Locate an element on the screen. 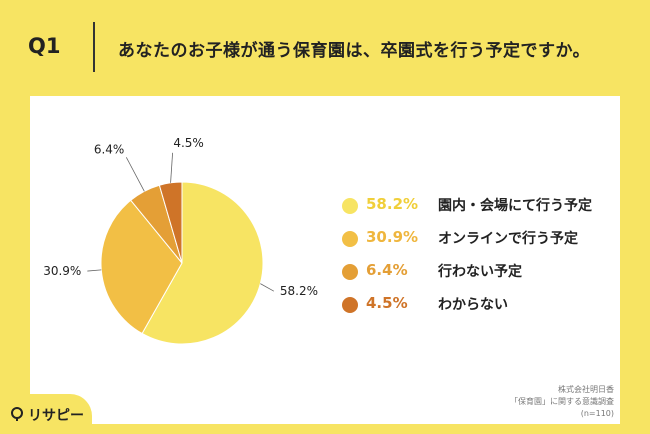 This screenshot has height=434, width=650. pie-slice-unknown is located at coordinates (170, 222).